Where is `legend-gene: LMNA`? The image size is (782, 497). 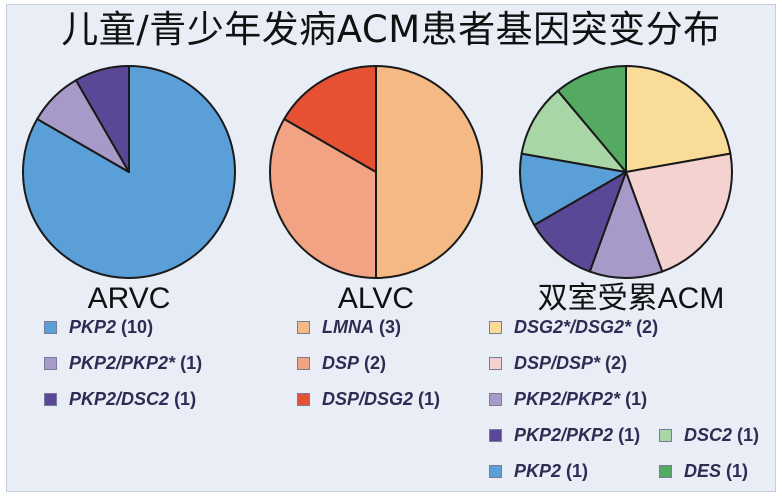
legend-gene: LMNA is located at coordinates (348, 326).